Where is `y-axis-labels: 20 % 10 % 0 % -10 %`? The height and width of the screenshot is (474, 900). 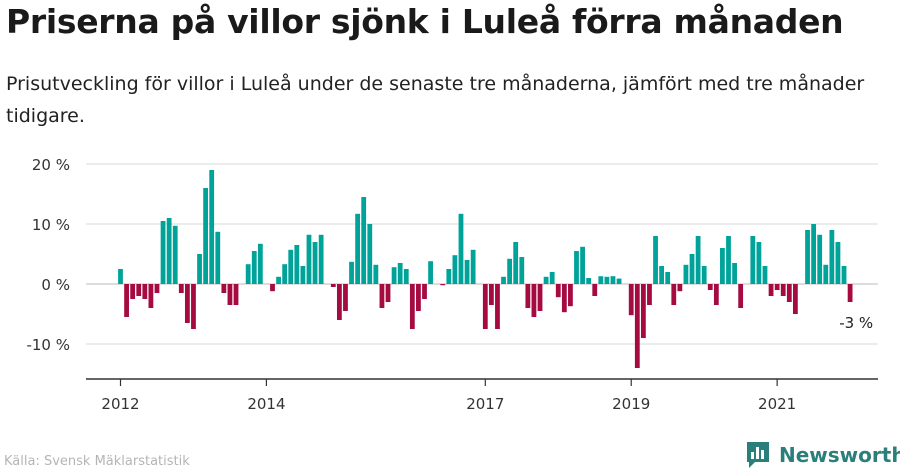
y-axis-labels: 20 % 10 % 0 % -10 % is located at coordinates (48, 255).